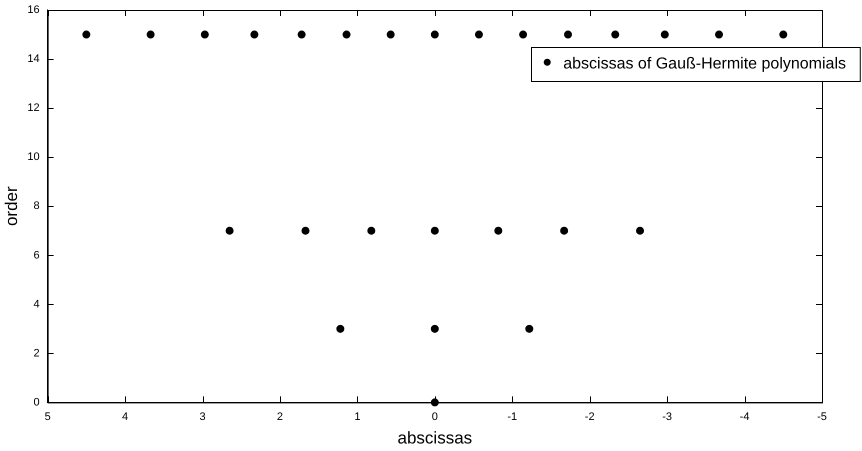 Image resolution: width=862 pixels, height=451 pixels. I want to click on x-tick-label: -3, so click(667, 417).